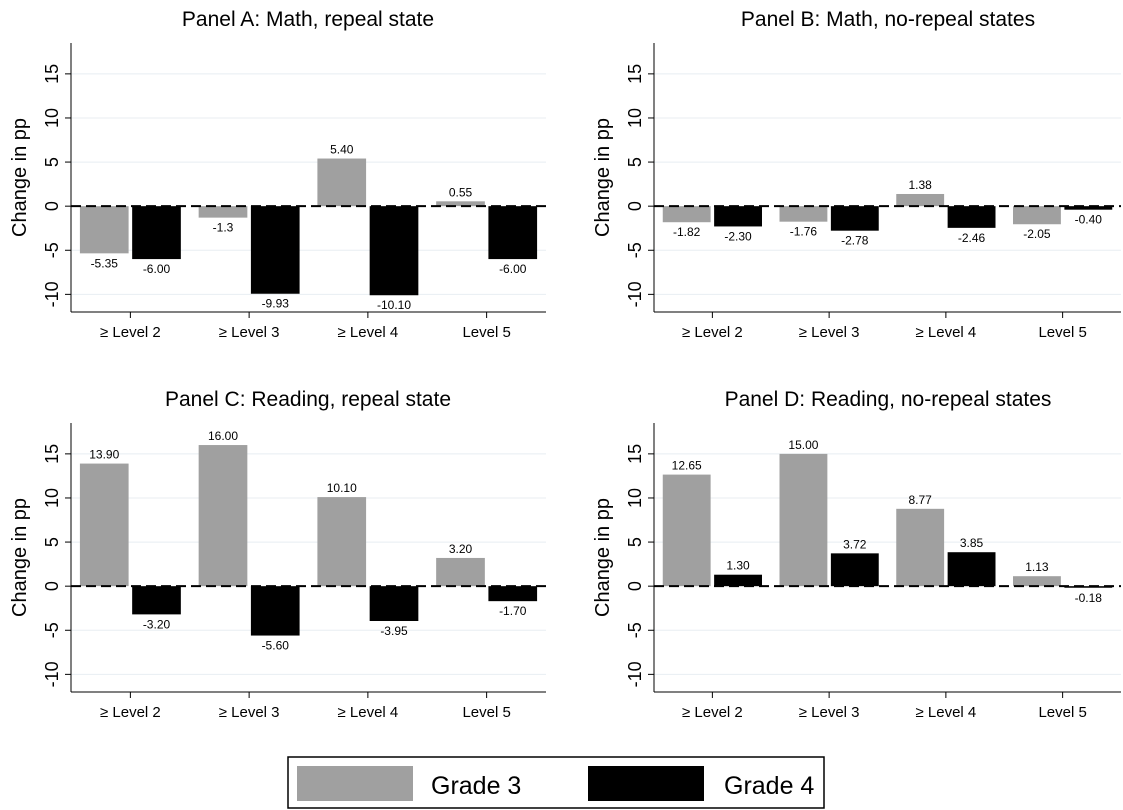 This screenshot has width=1123, height=810. Describe the element at coordinates (513, 611) in the screenshot. I see `data-label: -1.70` at that location.